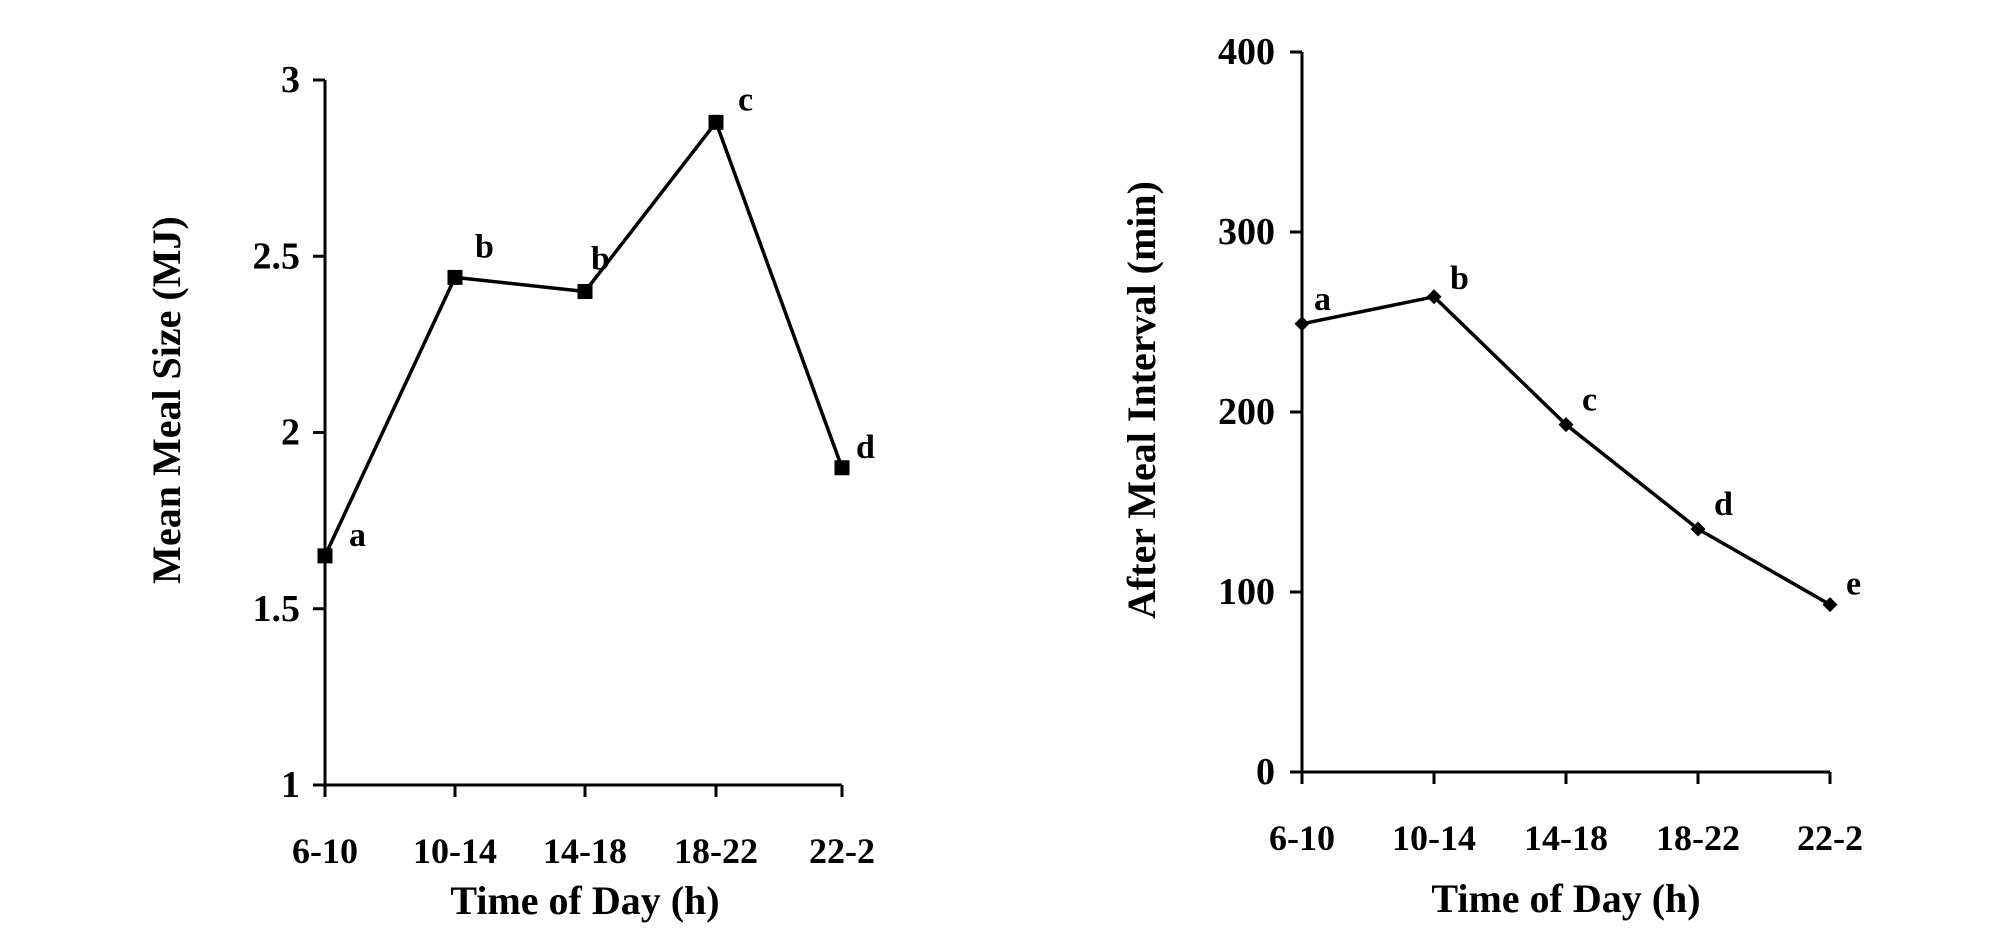  Describe the element at coordinates (290, 80) in the screenshot. I see `y-tick-label: 3` at that location.